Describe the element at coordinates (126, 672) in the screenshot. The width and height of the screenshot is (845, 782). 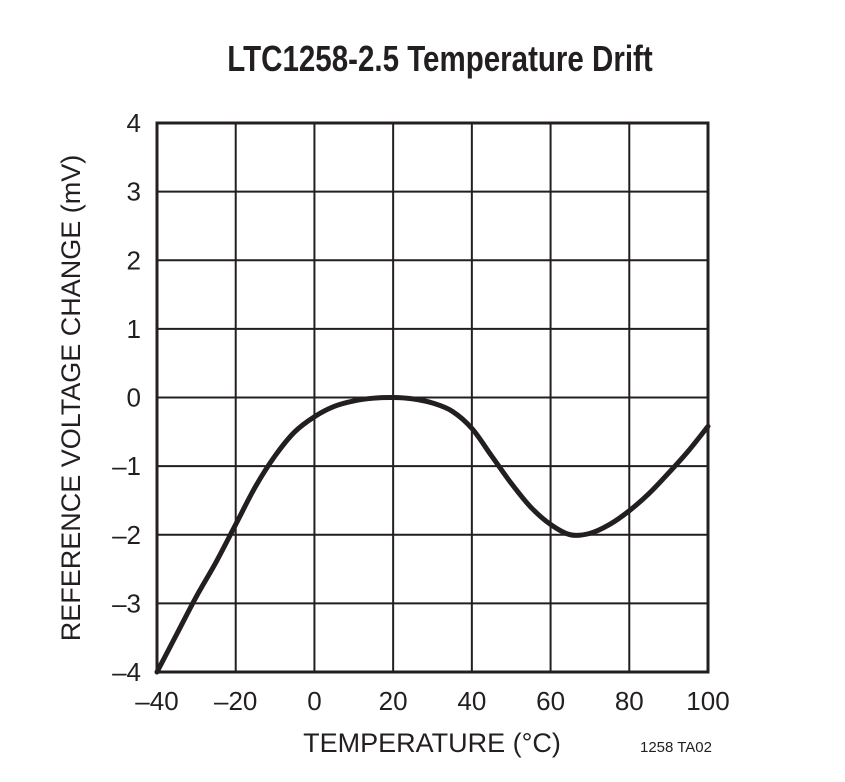
I see `y-tick-label: –4` at that location.